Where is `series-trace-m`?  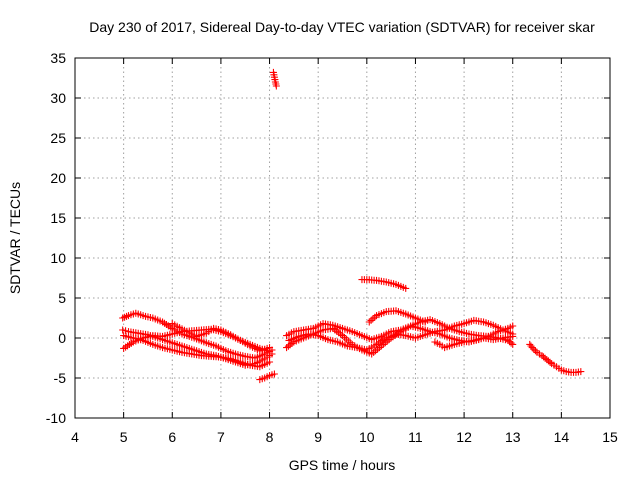 series-trace-m is located at coordinates (474, 342).